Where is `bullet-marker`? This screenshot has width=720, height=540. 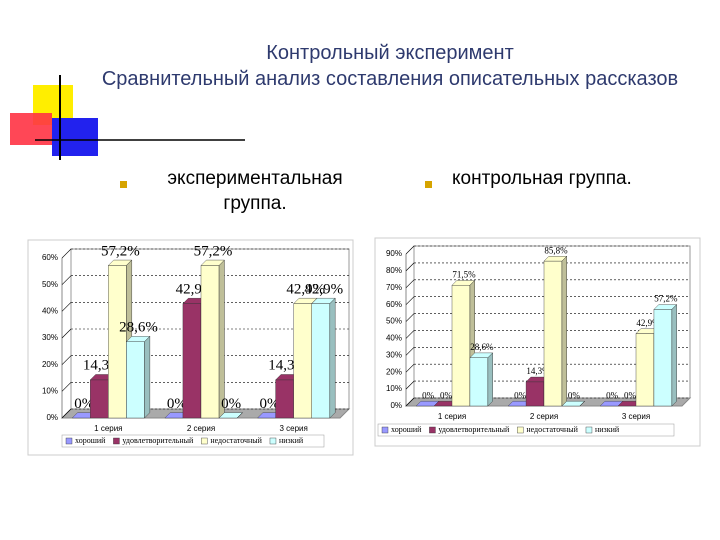
bullet-marker is located at coordinates (123, 184).